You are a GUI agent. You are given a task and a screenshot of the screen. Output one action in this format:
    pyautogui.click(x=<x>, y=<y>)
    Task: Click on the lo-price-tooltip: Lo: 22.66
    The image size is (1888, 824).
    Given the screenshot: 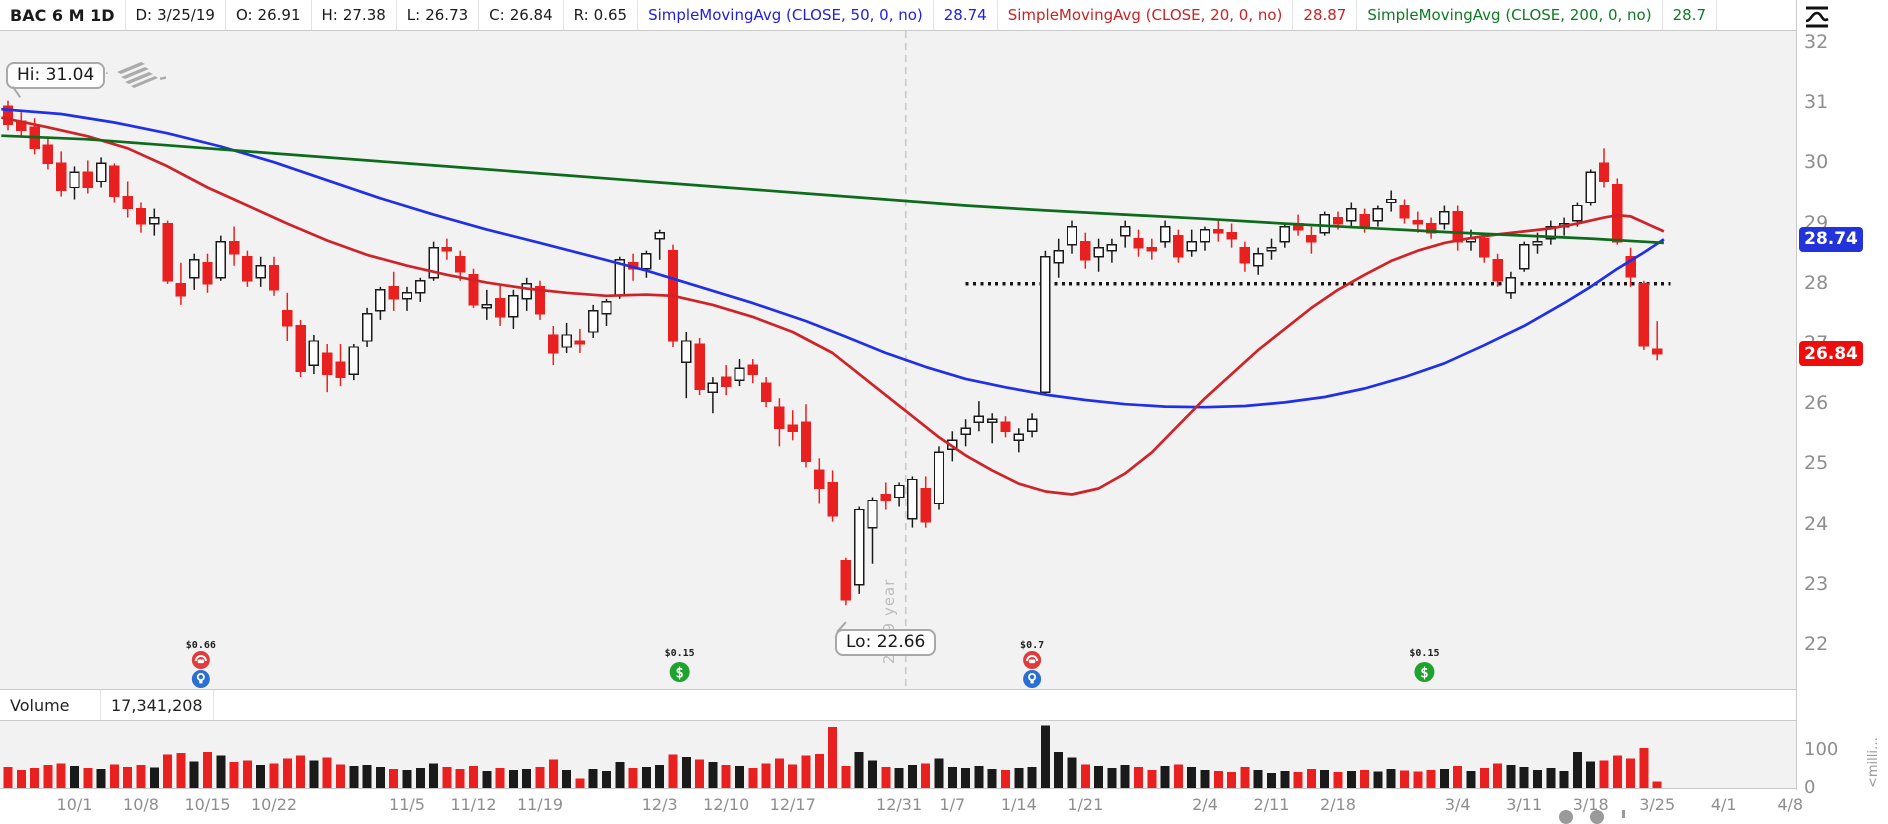 What is the action you would take?
    pyautogui.click(x=886, y=642)
    